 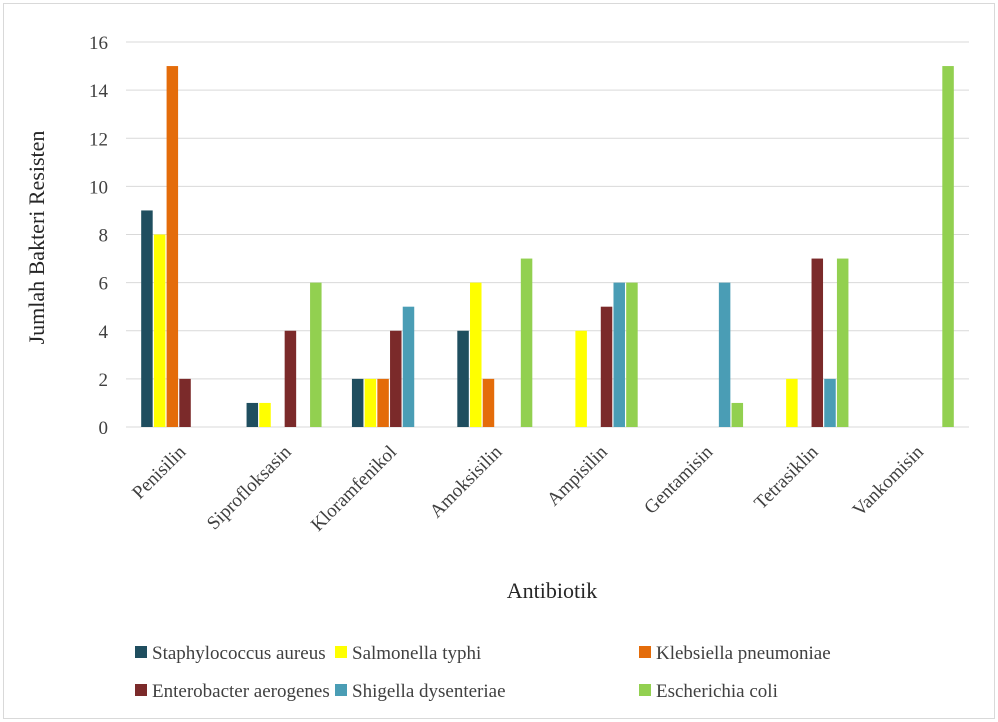 I want to click on legend-label: Klebsiella pneumoniae, so click(x=743, y=653).